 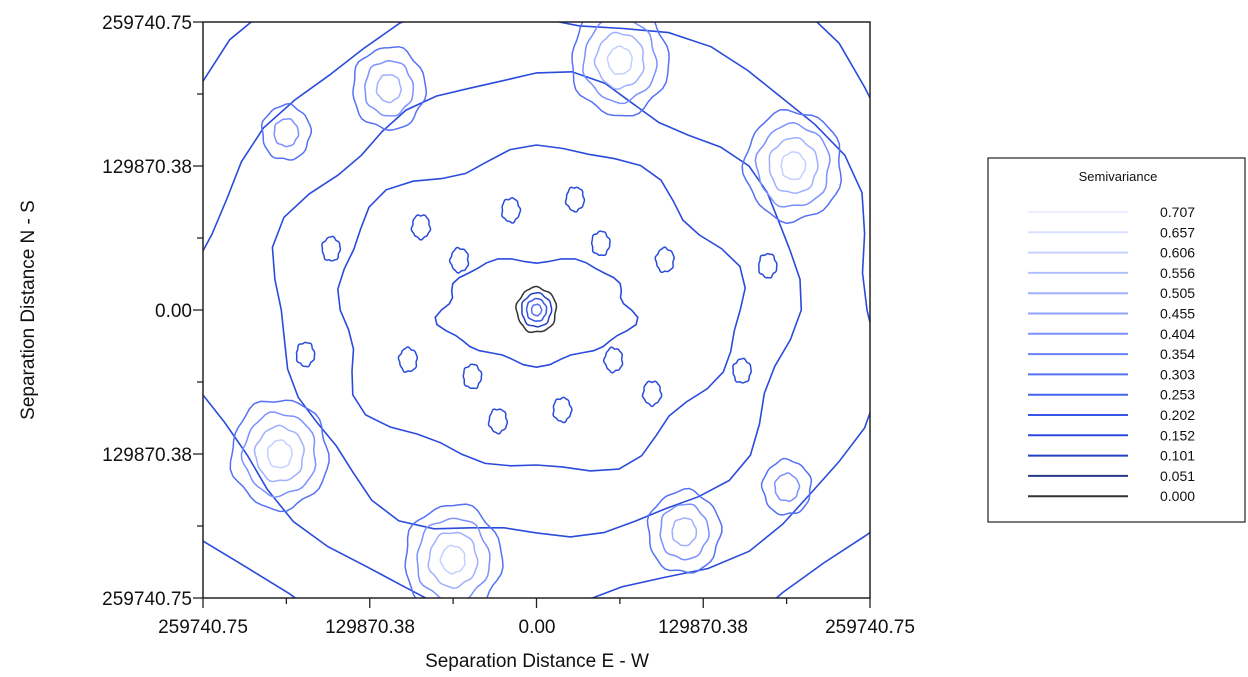 I want to click on contour-band, so click(x=536, y=313).